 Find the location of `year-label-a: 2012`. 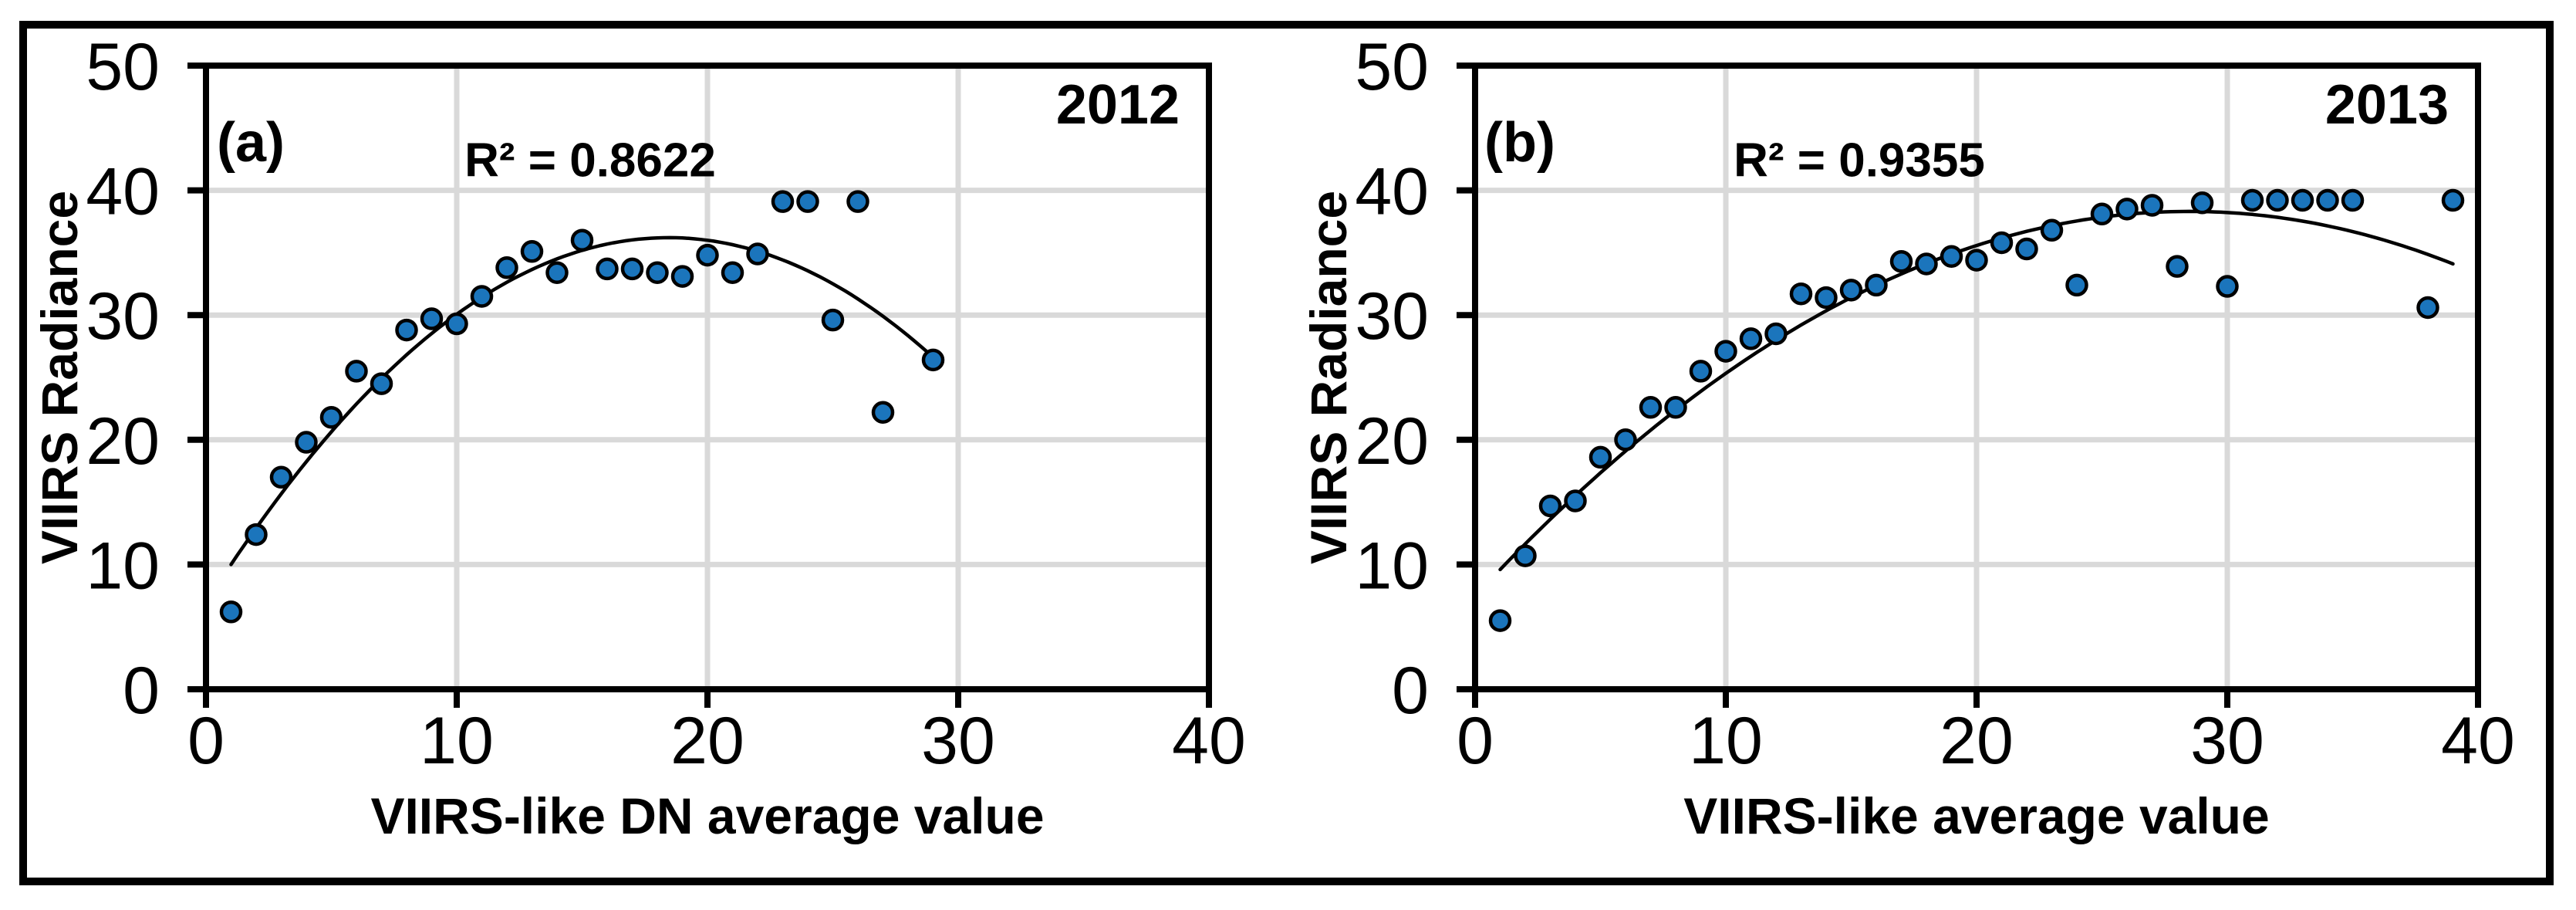

year-label-a: 2012 is located at coordinates (1117, 105).